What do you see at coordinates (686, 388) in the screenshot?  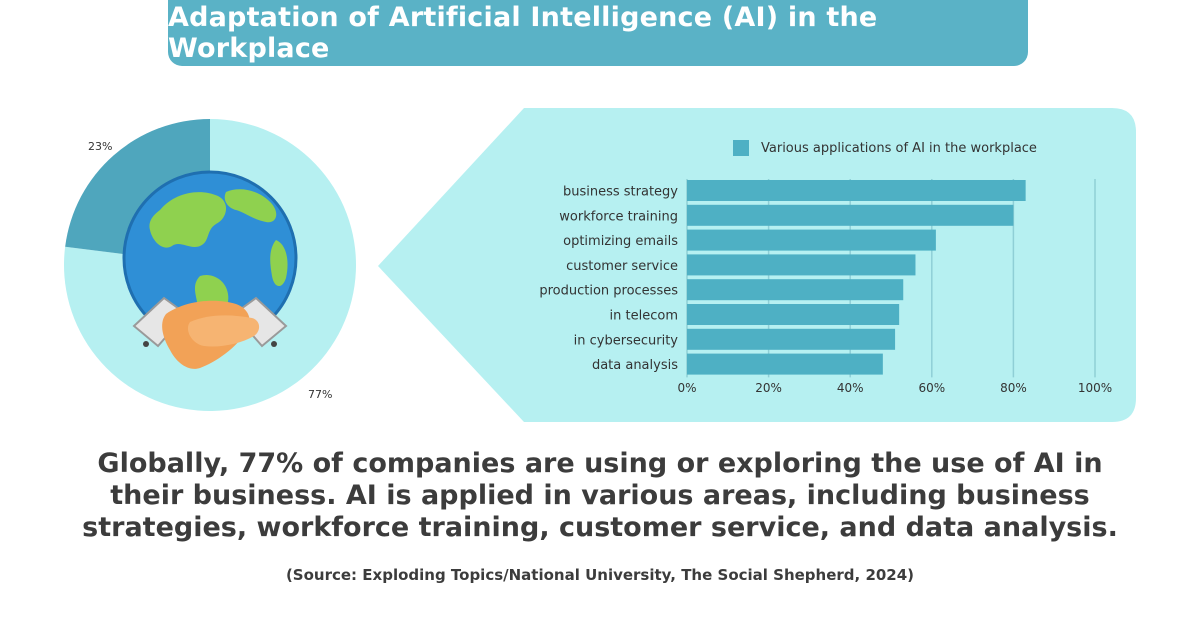 I see `x-tick-label: 0%` at bounding box center [686, 388].